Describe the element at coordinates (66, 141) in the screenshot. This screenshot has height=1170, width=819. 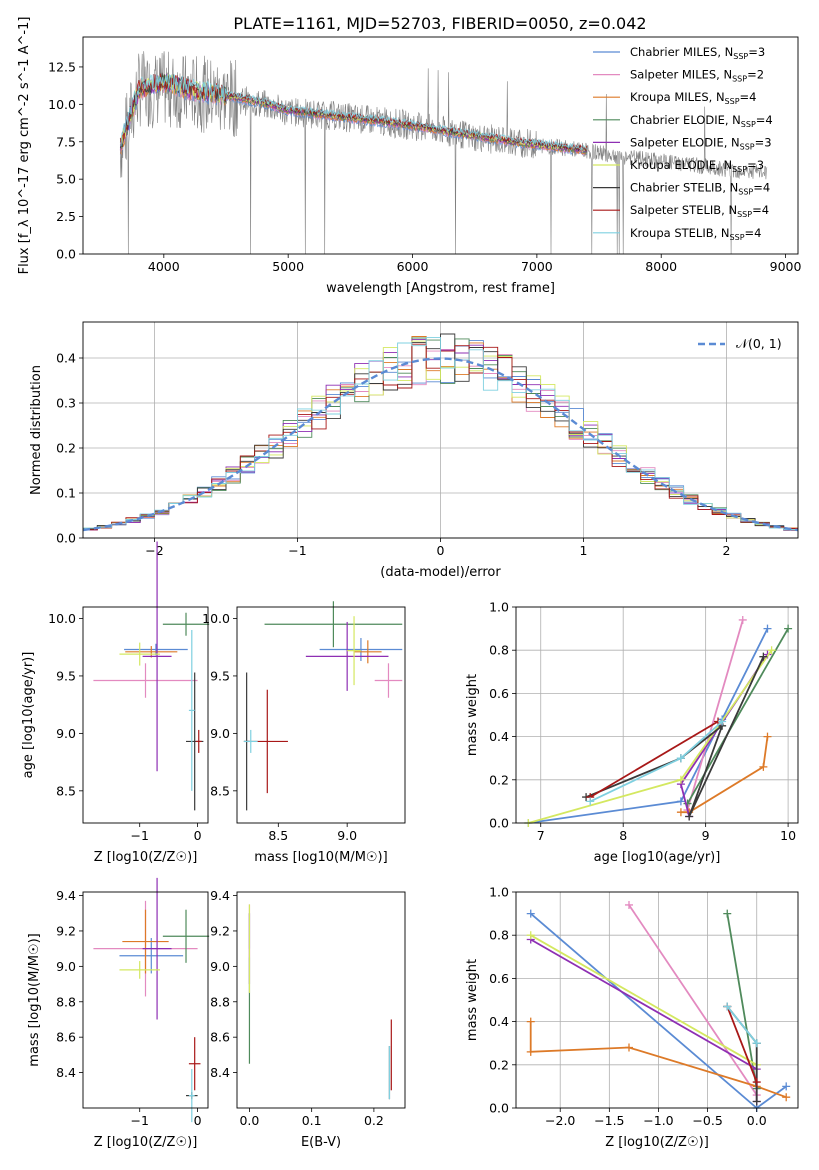
I see `y-tick-label: 7.5` at that location.